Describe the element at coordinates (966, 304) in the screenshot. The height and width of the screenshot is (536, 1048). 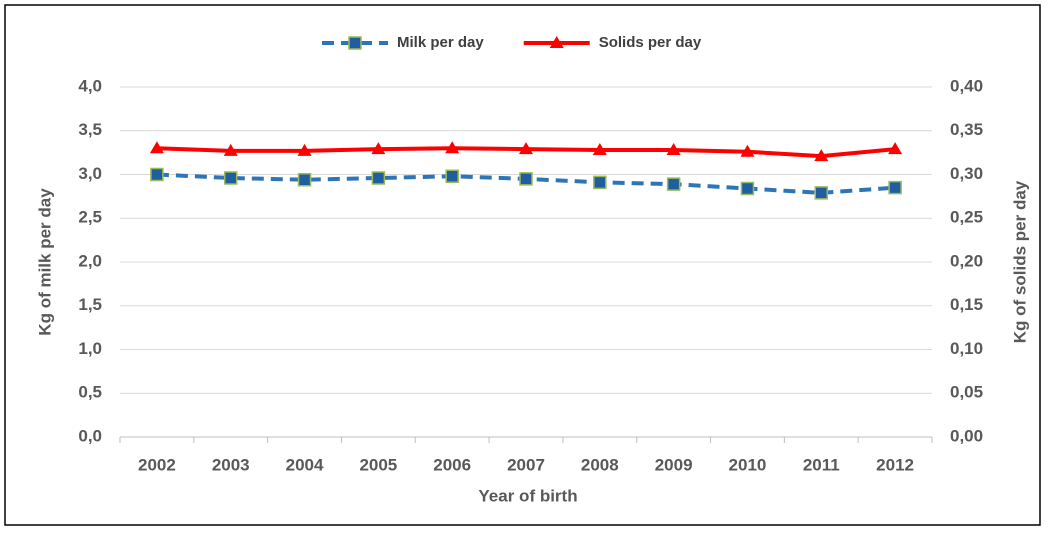
I see `y2-tick-label: 0,15` at that location.